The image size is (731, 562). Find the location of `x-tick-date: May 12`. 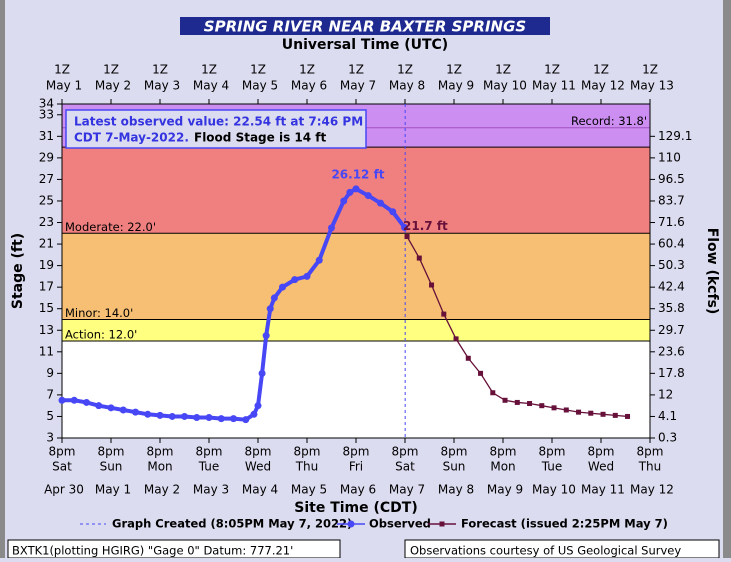

x-tick-date: May 12 is located at coordinates (652, 490).